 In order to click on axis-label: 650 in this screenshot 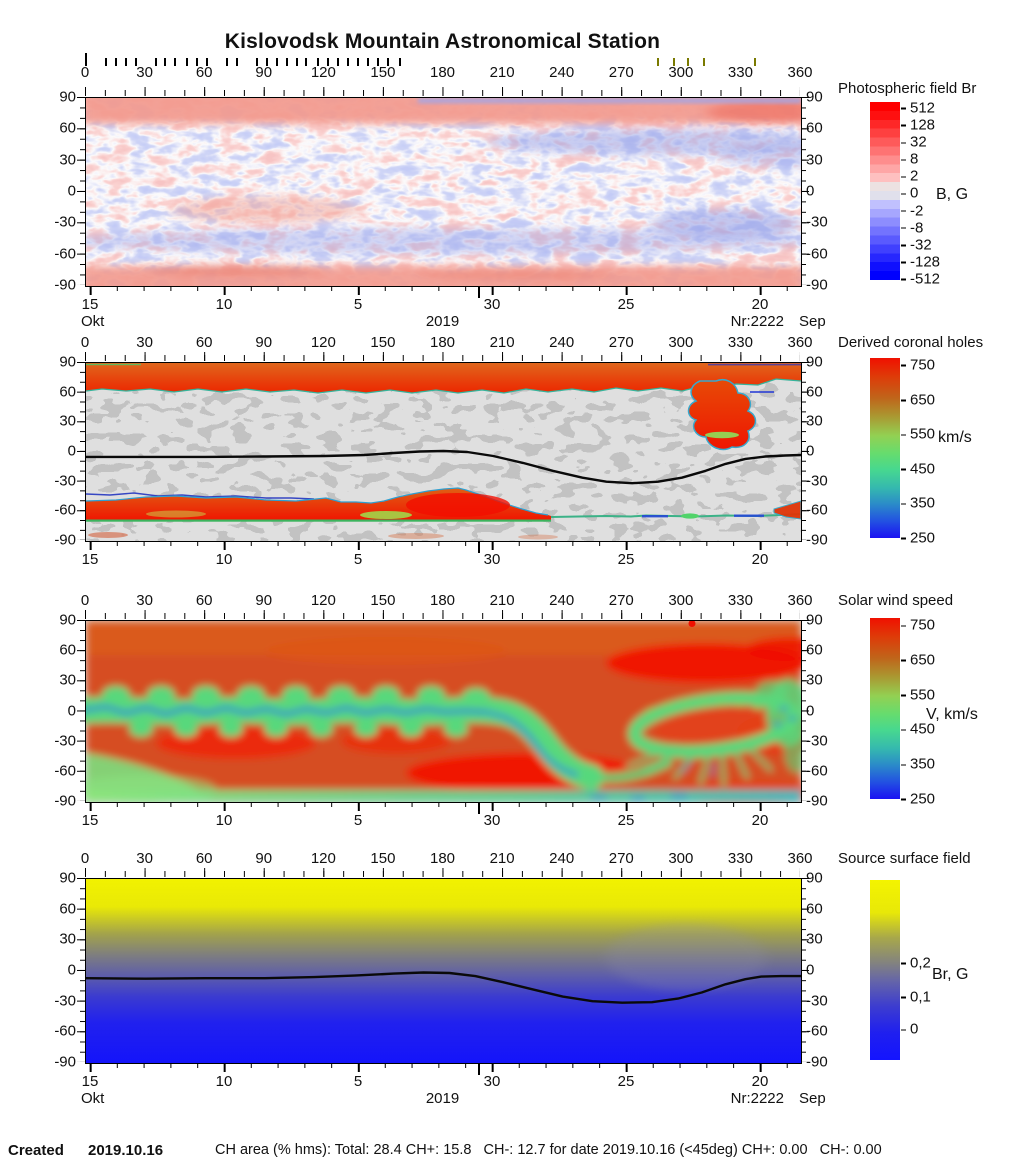, I will do `click(918, 399)`.